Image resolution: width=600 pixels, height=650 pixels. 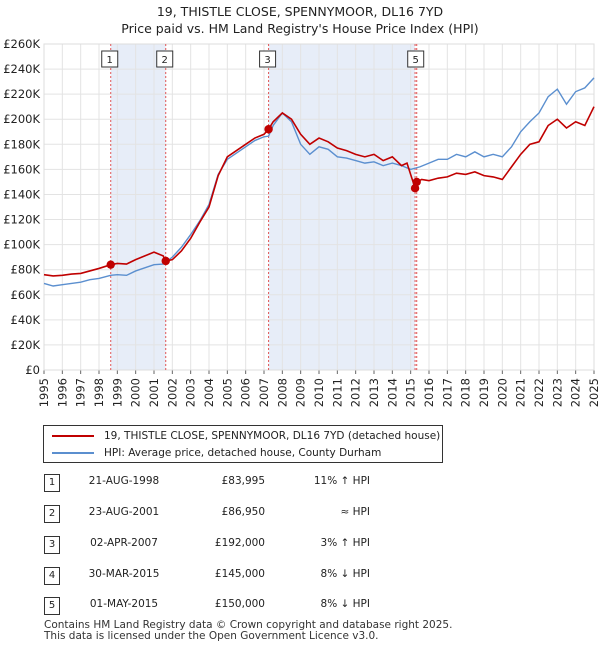 What do you see at coordinates (411, 392) in the screenshot?
I see `x-tick-label: 2015` at bounding box center [411, 392].